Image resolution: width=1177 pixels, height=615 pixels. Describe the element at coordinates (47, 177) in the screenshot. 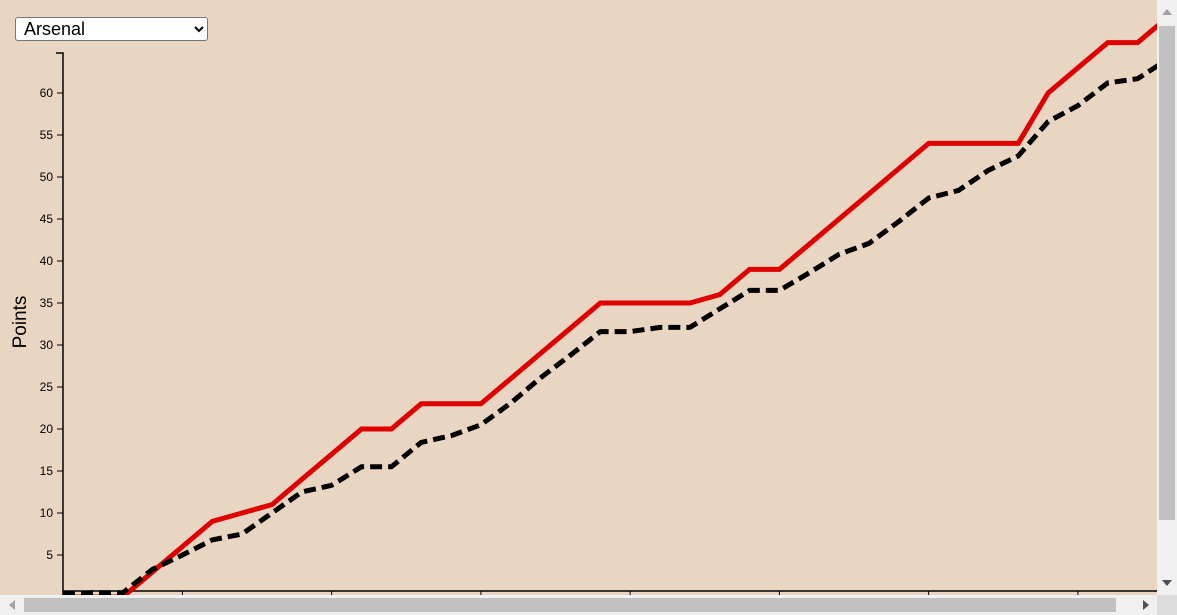

I see `y-tick-label: 50` at that location.